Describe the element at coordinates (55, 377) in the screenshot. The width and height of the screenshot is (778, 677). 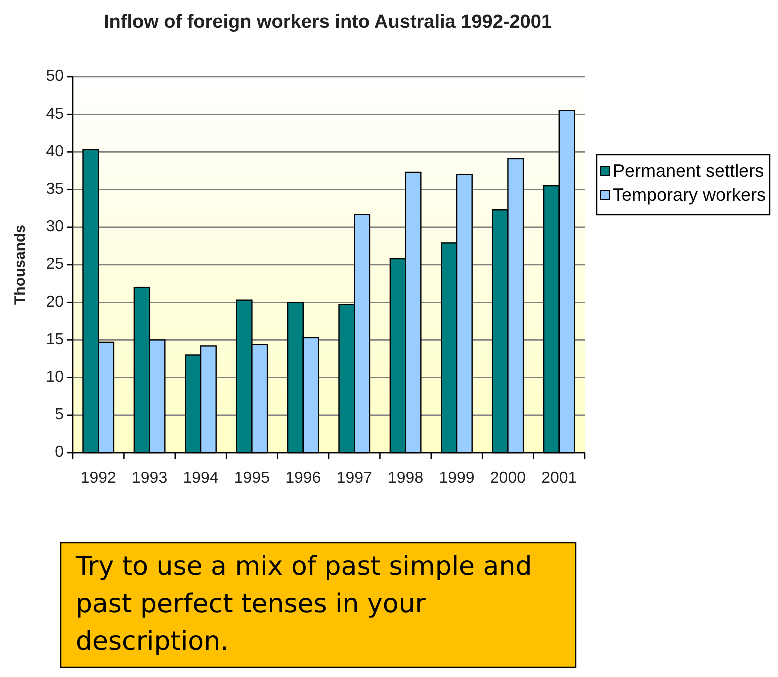
I see `y-tick-label: 10` at that location.